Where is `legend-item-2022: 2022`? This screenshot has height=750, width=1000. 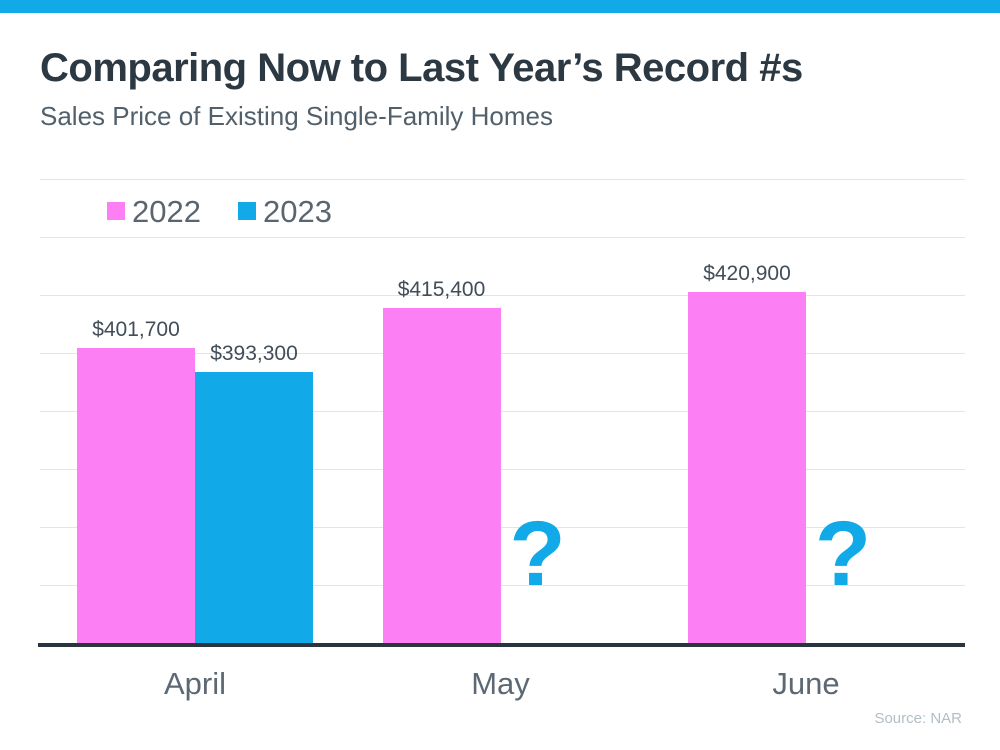 legend-item-2022: 2022 is located at coordinates (154, 211).